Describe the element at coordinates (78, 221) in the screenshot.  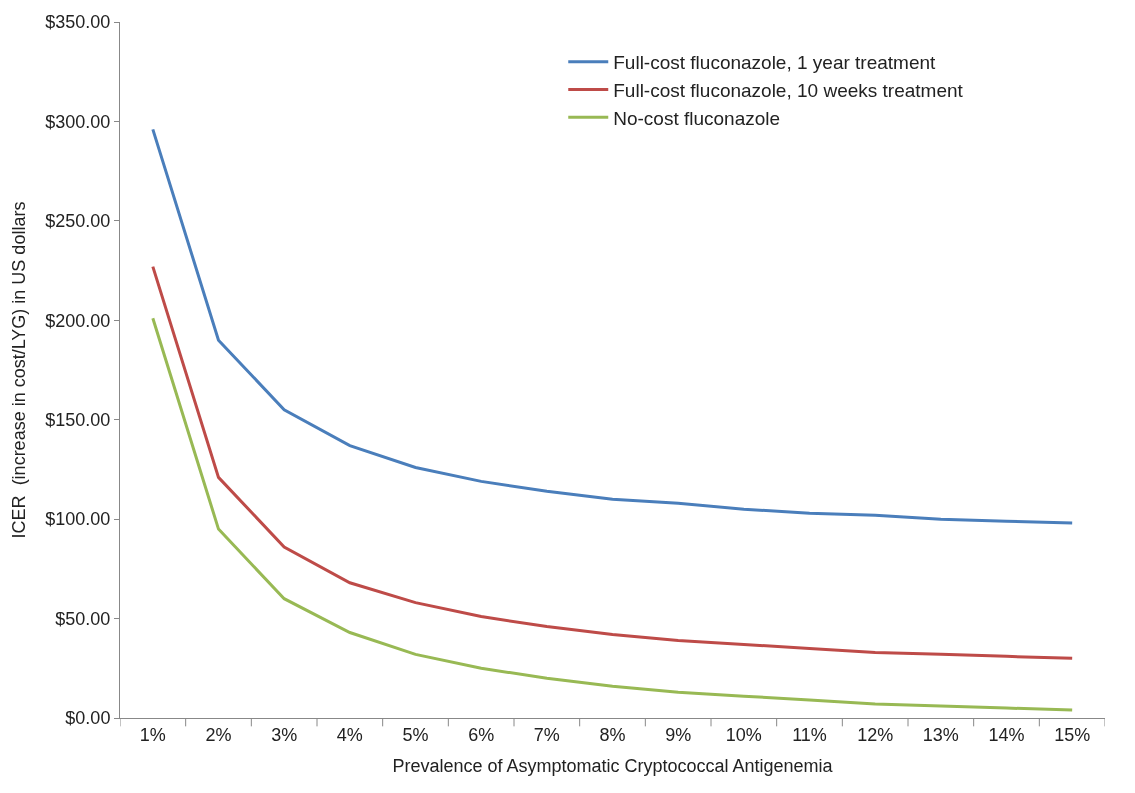
I see `y-tick-label: $250.00` at that location.